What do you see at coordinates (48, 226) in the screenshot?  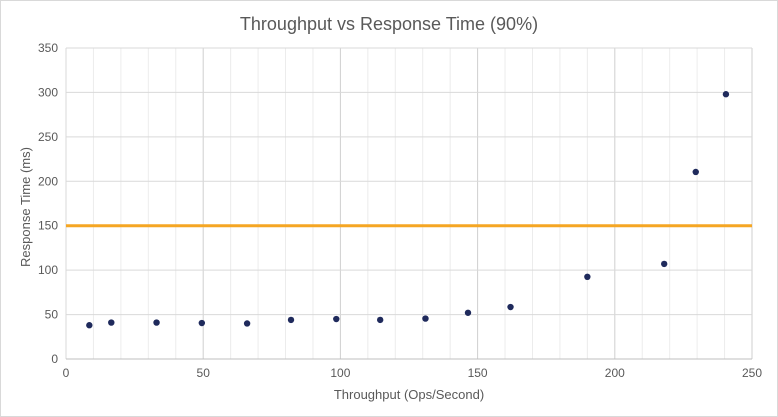 I see `y-tick-label: 150` at bounding box center [48, 226].